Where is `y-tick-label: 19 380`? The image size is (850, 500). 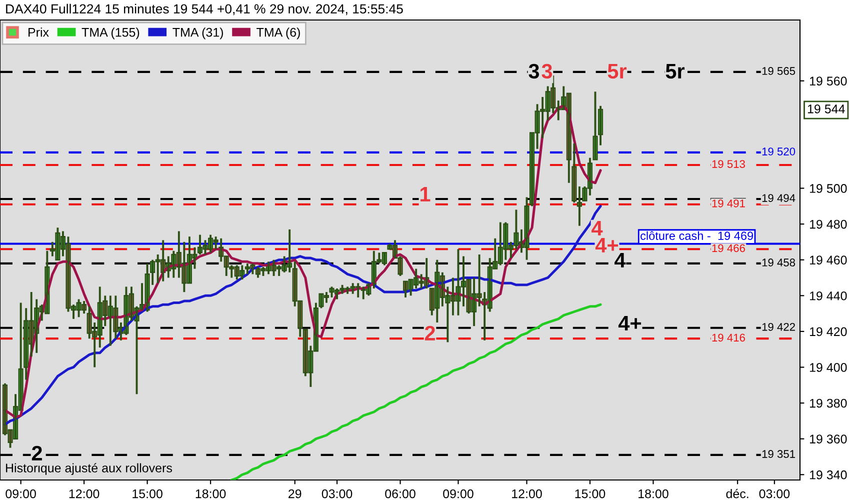
y-tick-label: 19 380 is located at coordinates (828, 403).